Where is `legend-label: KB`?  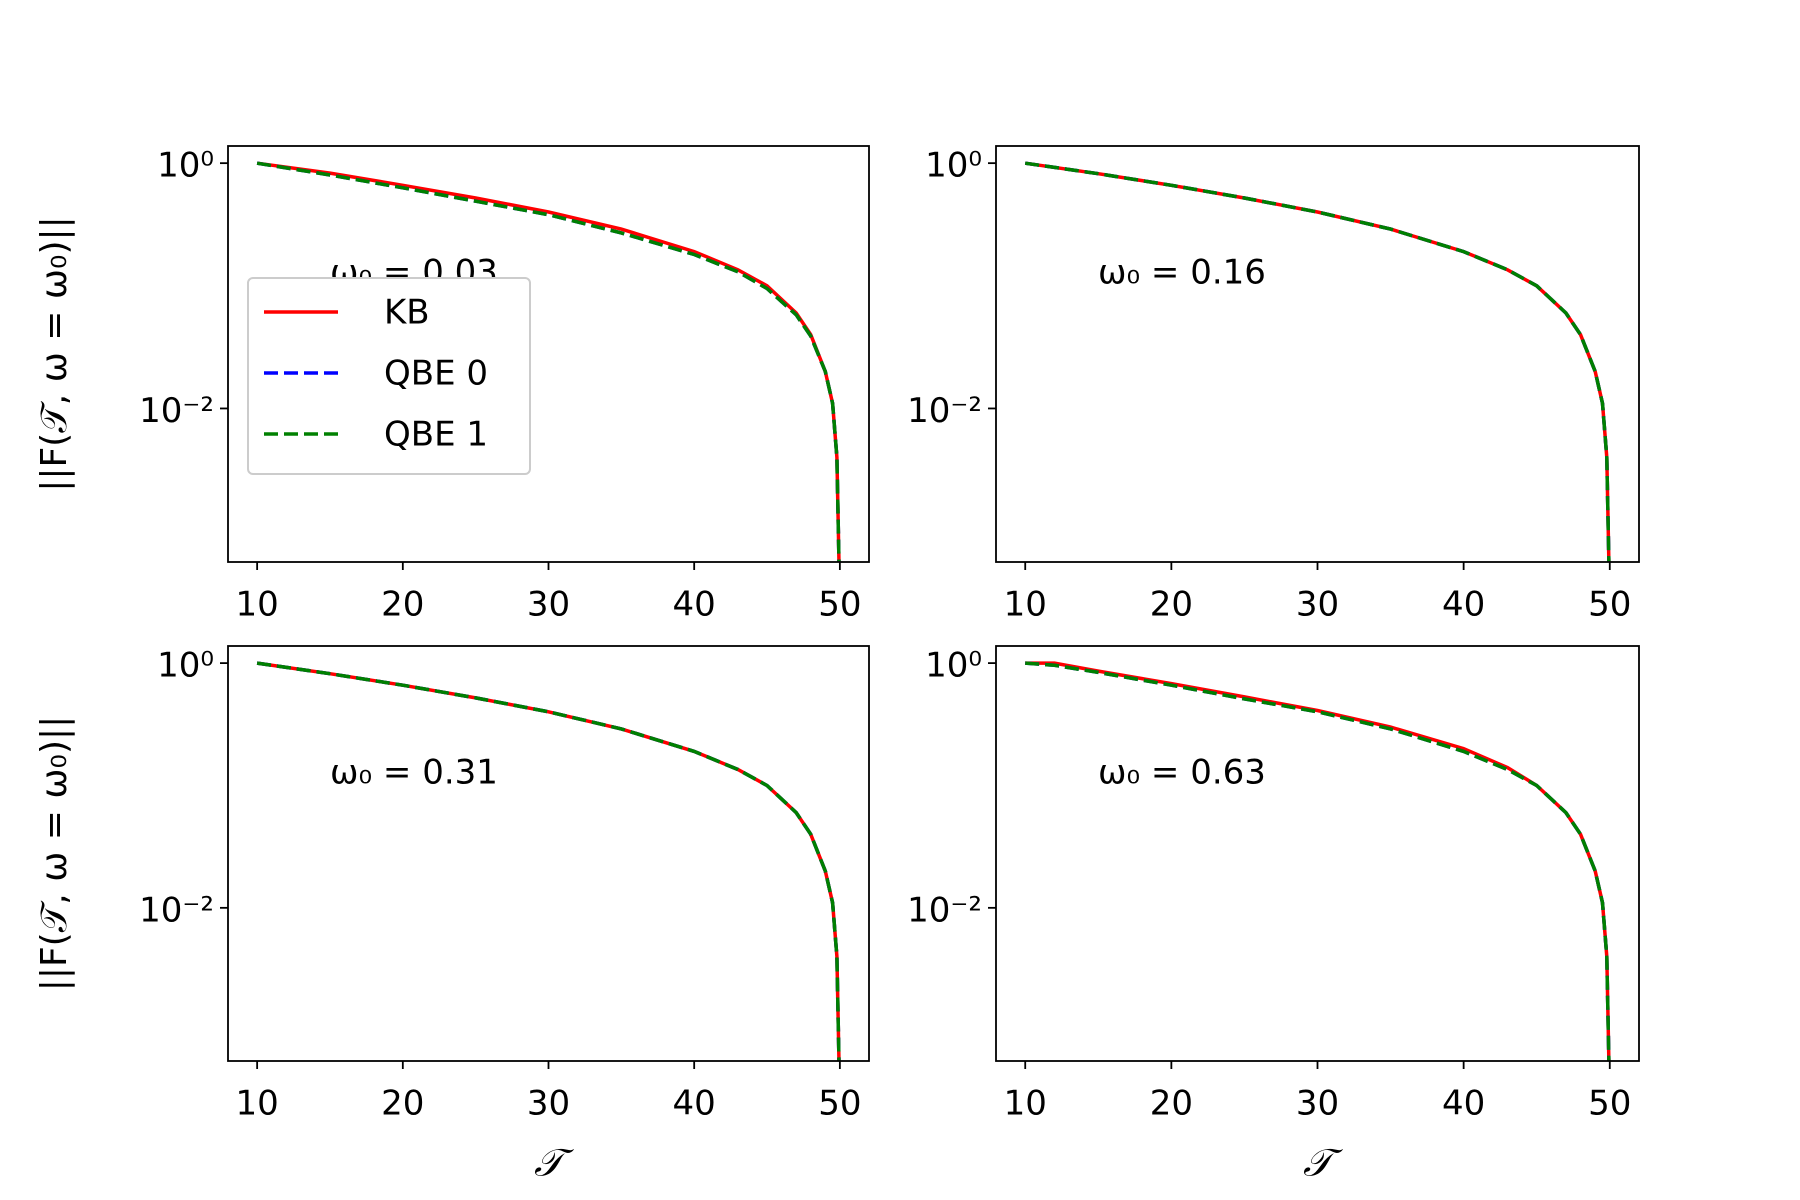
legend-label: KB is located at coordinates (407, 313).